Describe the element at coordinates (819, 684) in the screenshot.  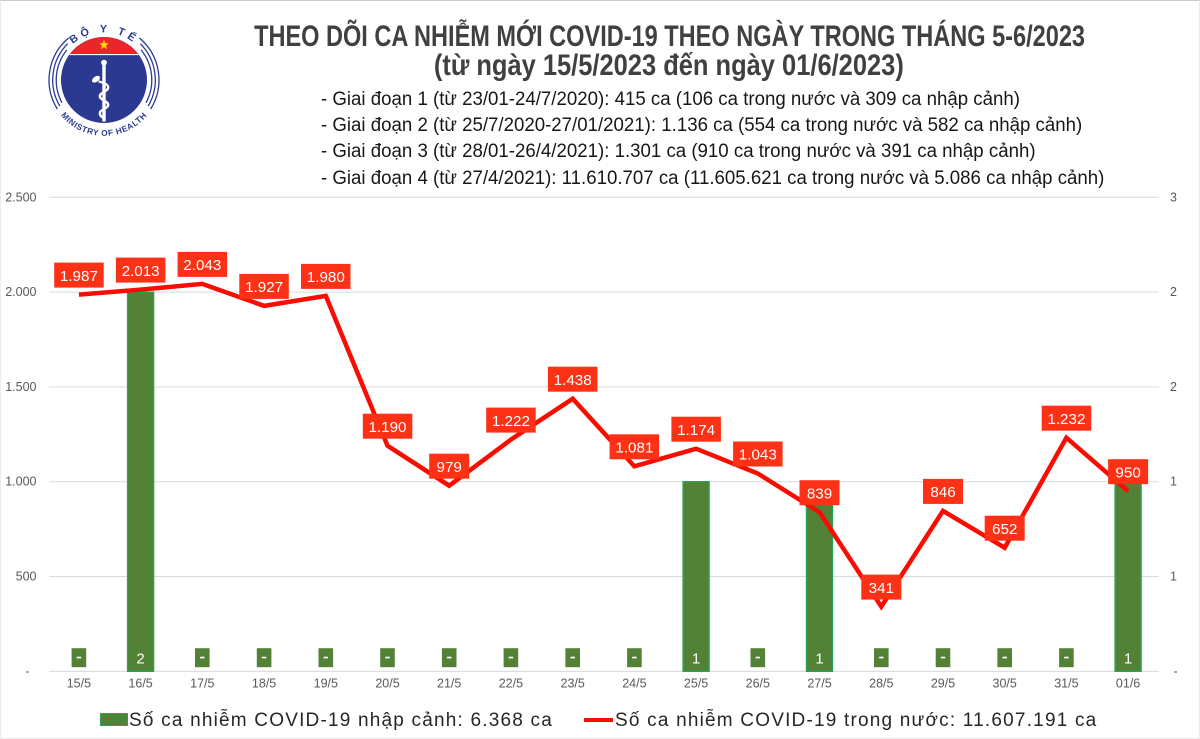
I see `svg-text: 27/5` at that location.